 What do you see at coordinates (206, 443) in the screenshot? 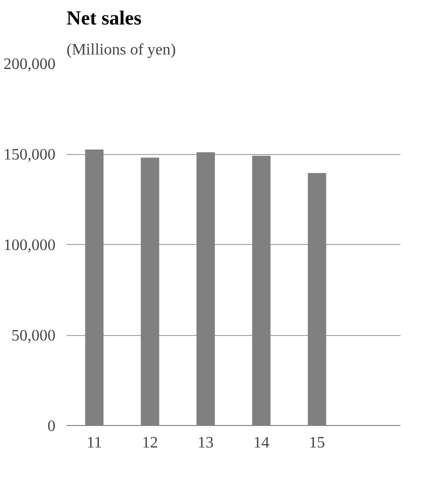
I see `x-tick-label: 13` at bounding box center [206, 443].